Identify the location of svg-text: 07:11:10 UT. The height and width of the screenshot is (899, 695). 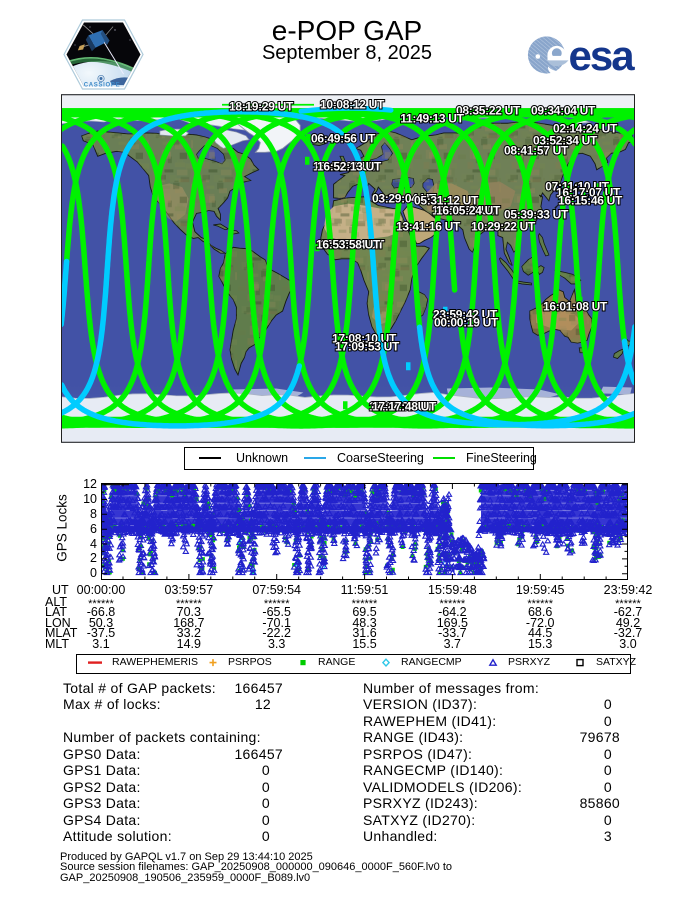
(577, 186).